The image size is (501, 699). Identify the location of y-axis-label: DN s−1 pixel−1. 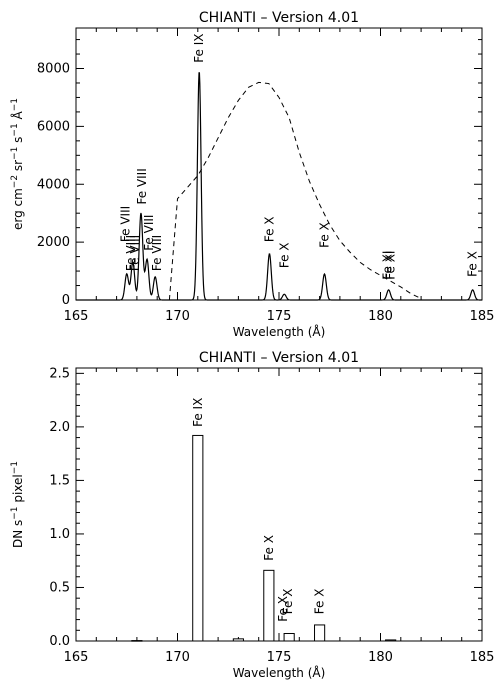
(17, 504).